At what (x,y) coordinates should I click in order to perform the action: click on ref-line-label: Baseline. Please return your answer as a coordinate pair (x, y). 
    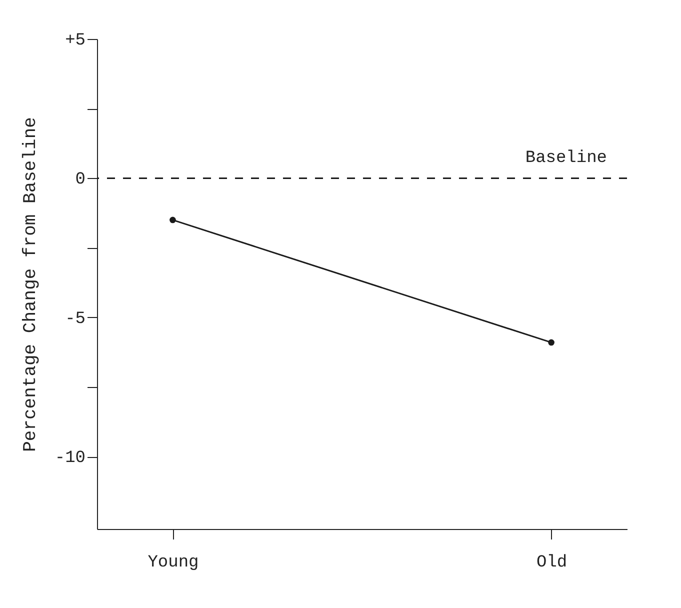
    Looking at the image, I should click on (566, 158).